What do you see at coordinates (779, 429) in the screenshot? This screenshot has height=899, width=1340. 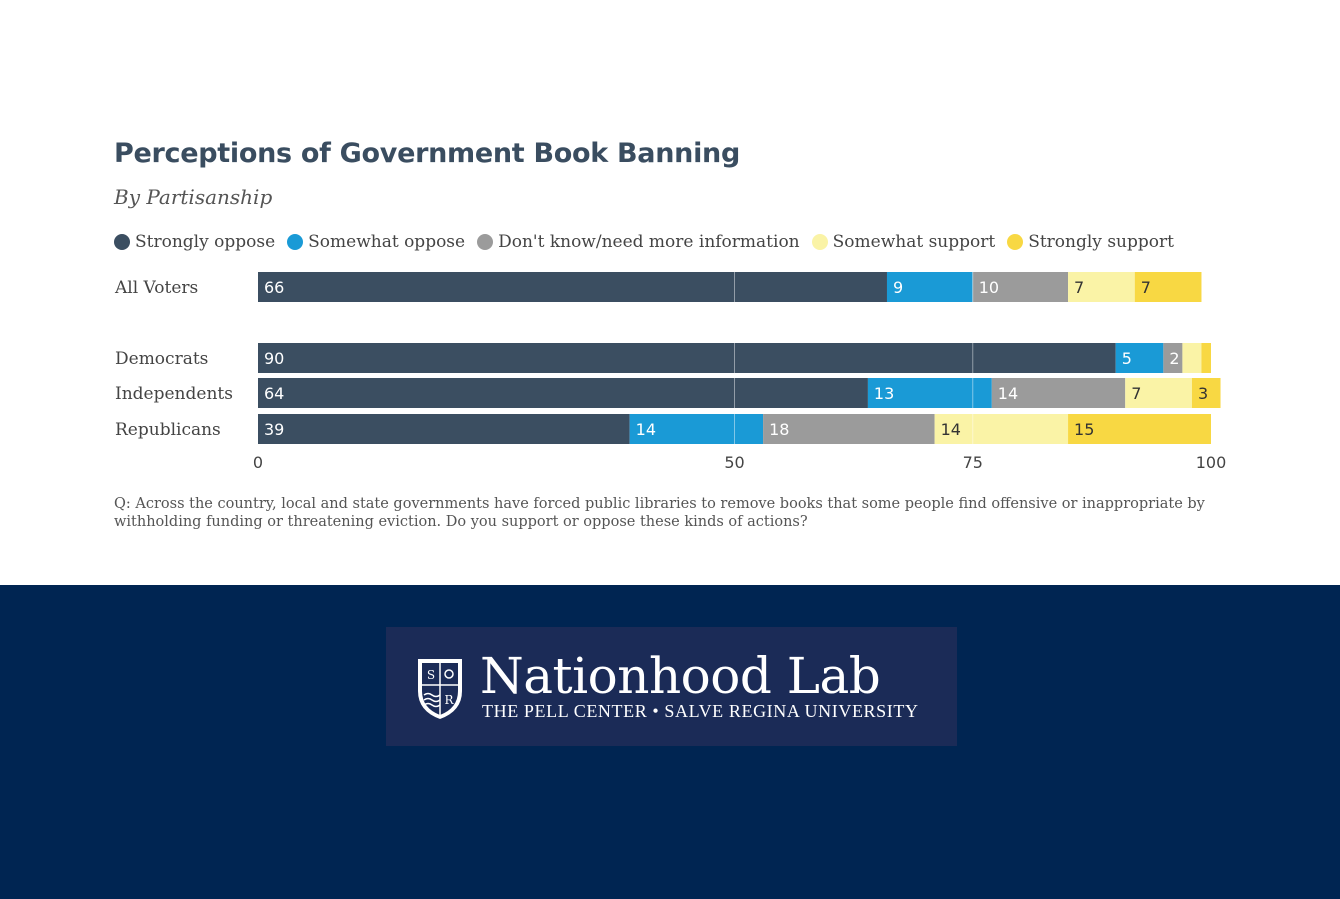 I see `data-label: 18` at bounding box center [779, 429].